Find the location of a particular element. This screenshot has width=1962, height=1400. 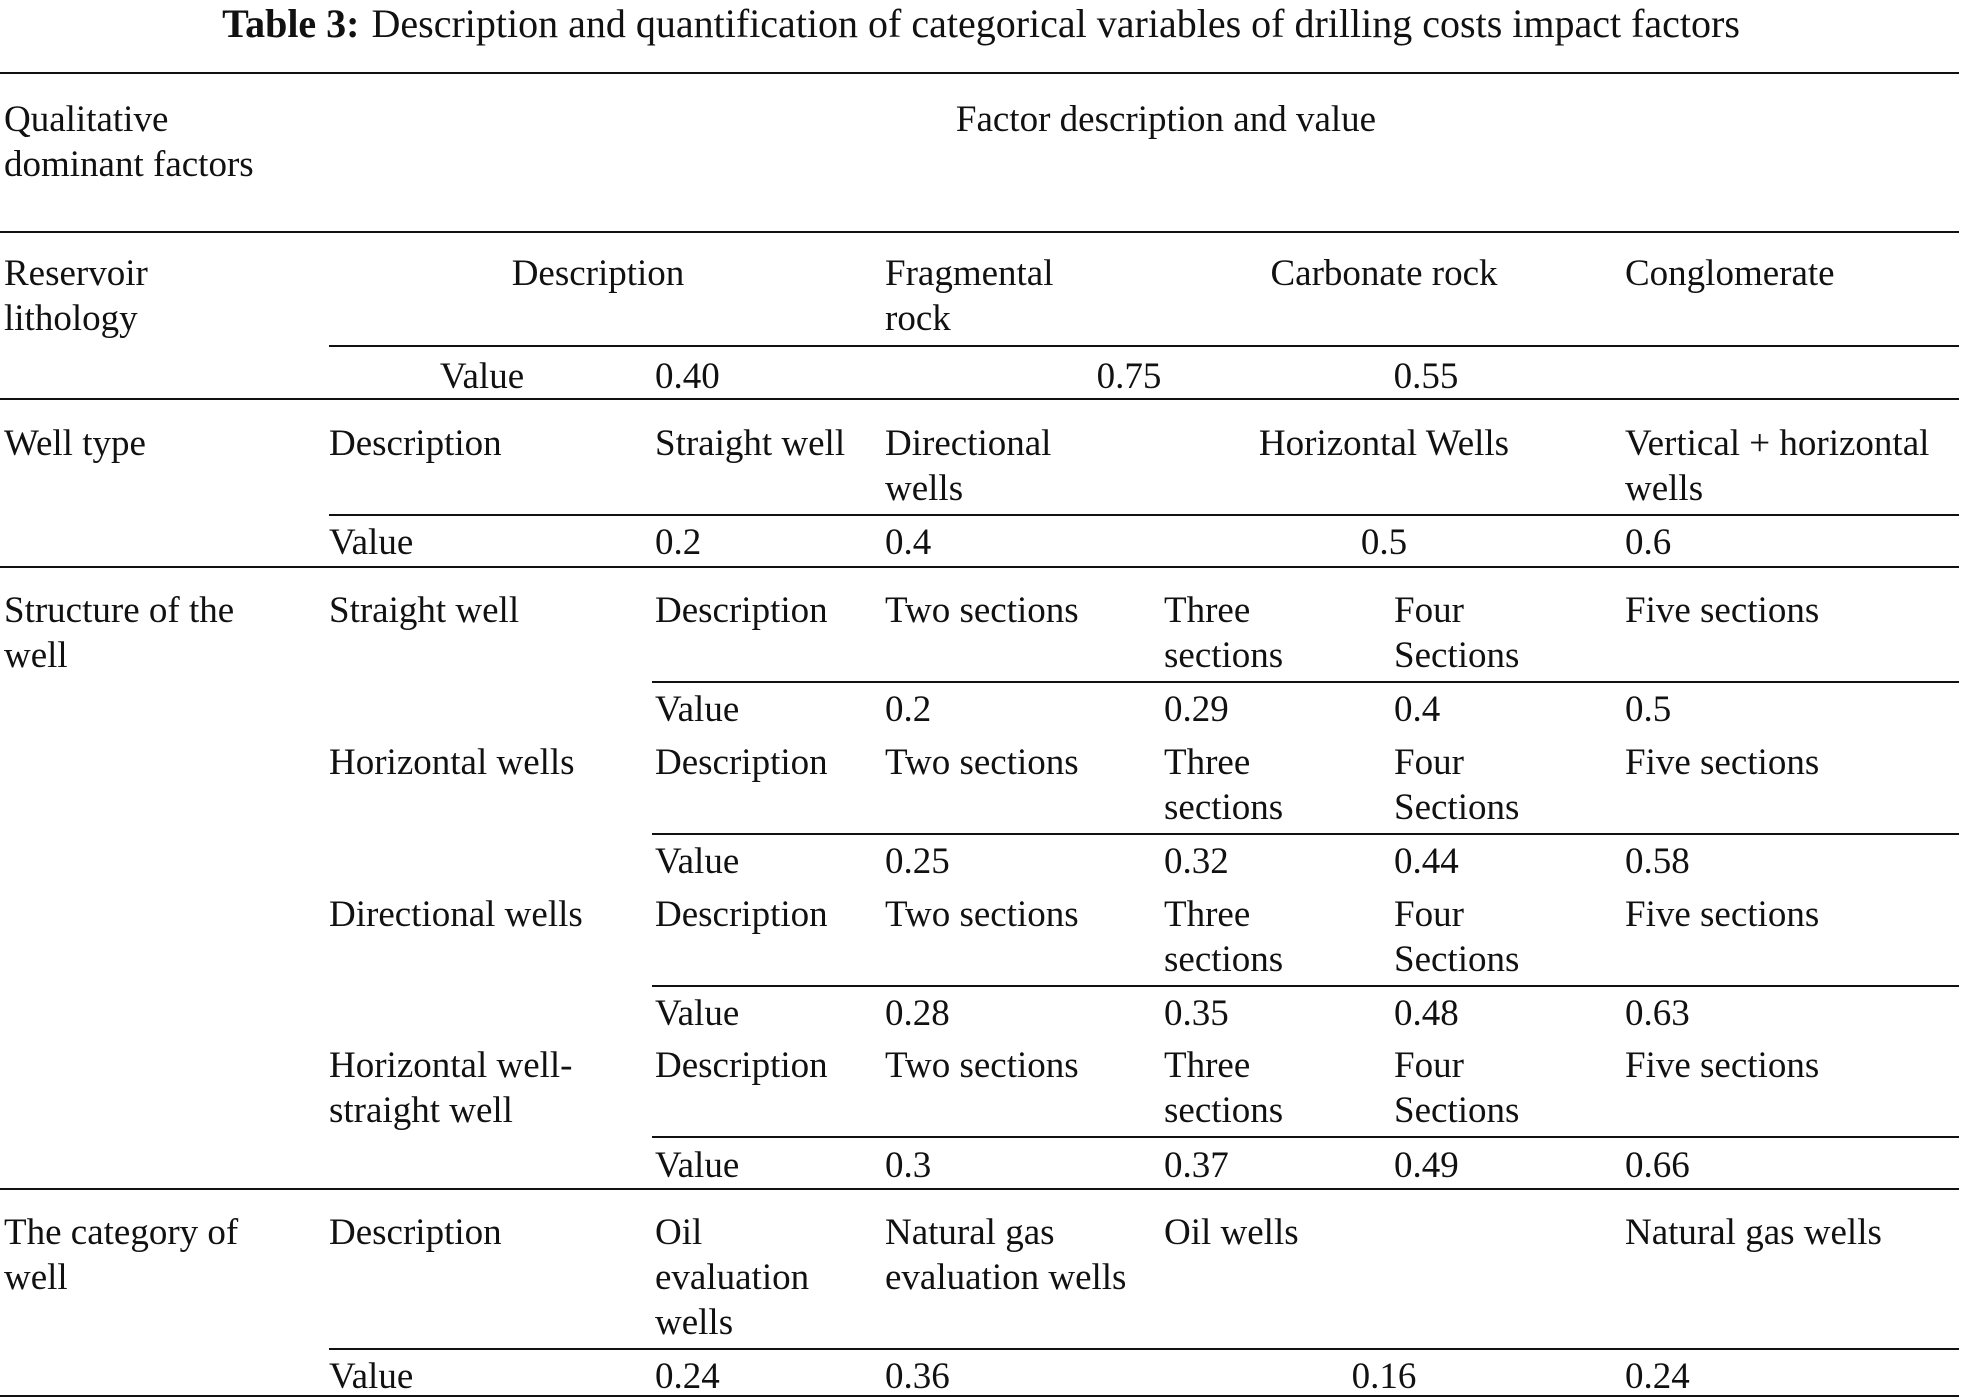

cell: Straight well is located at coordinates (750, 443).